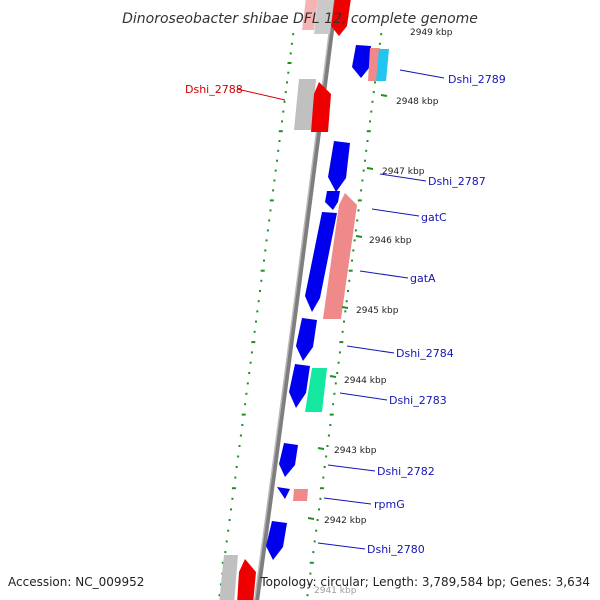 This screenshot has width=600, height=600. I want to click on gene-gatc-gata-rrna, so click(340, 256).